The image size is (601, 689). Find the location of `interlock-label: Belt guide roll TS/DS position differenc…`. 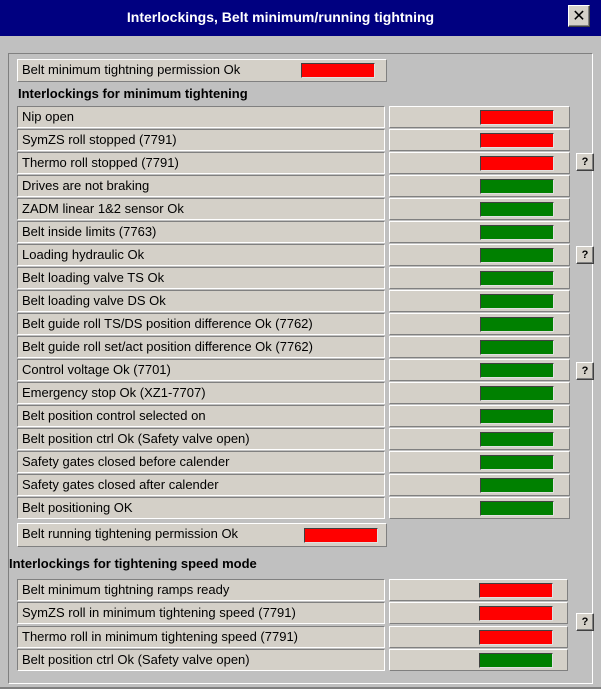

interlock-label: Belt guide roll TS/DS position differenc… is located at coordinates (201, 324).